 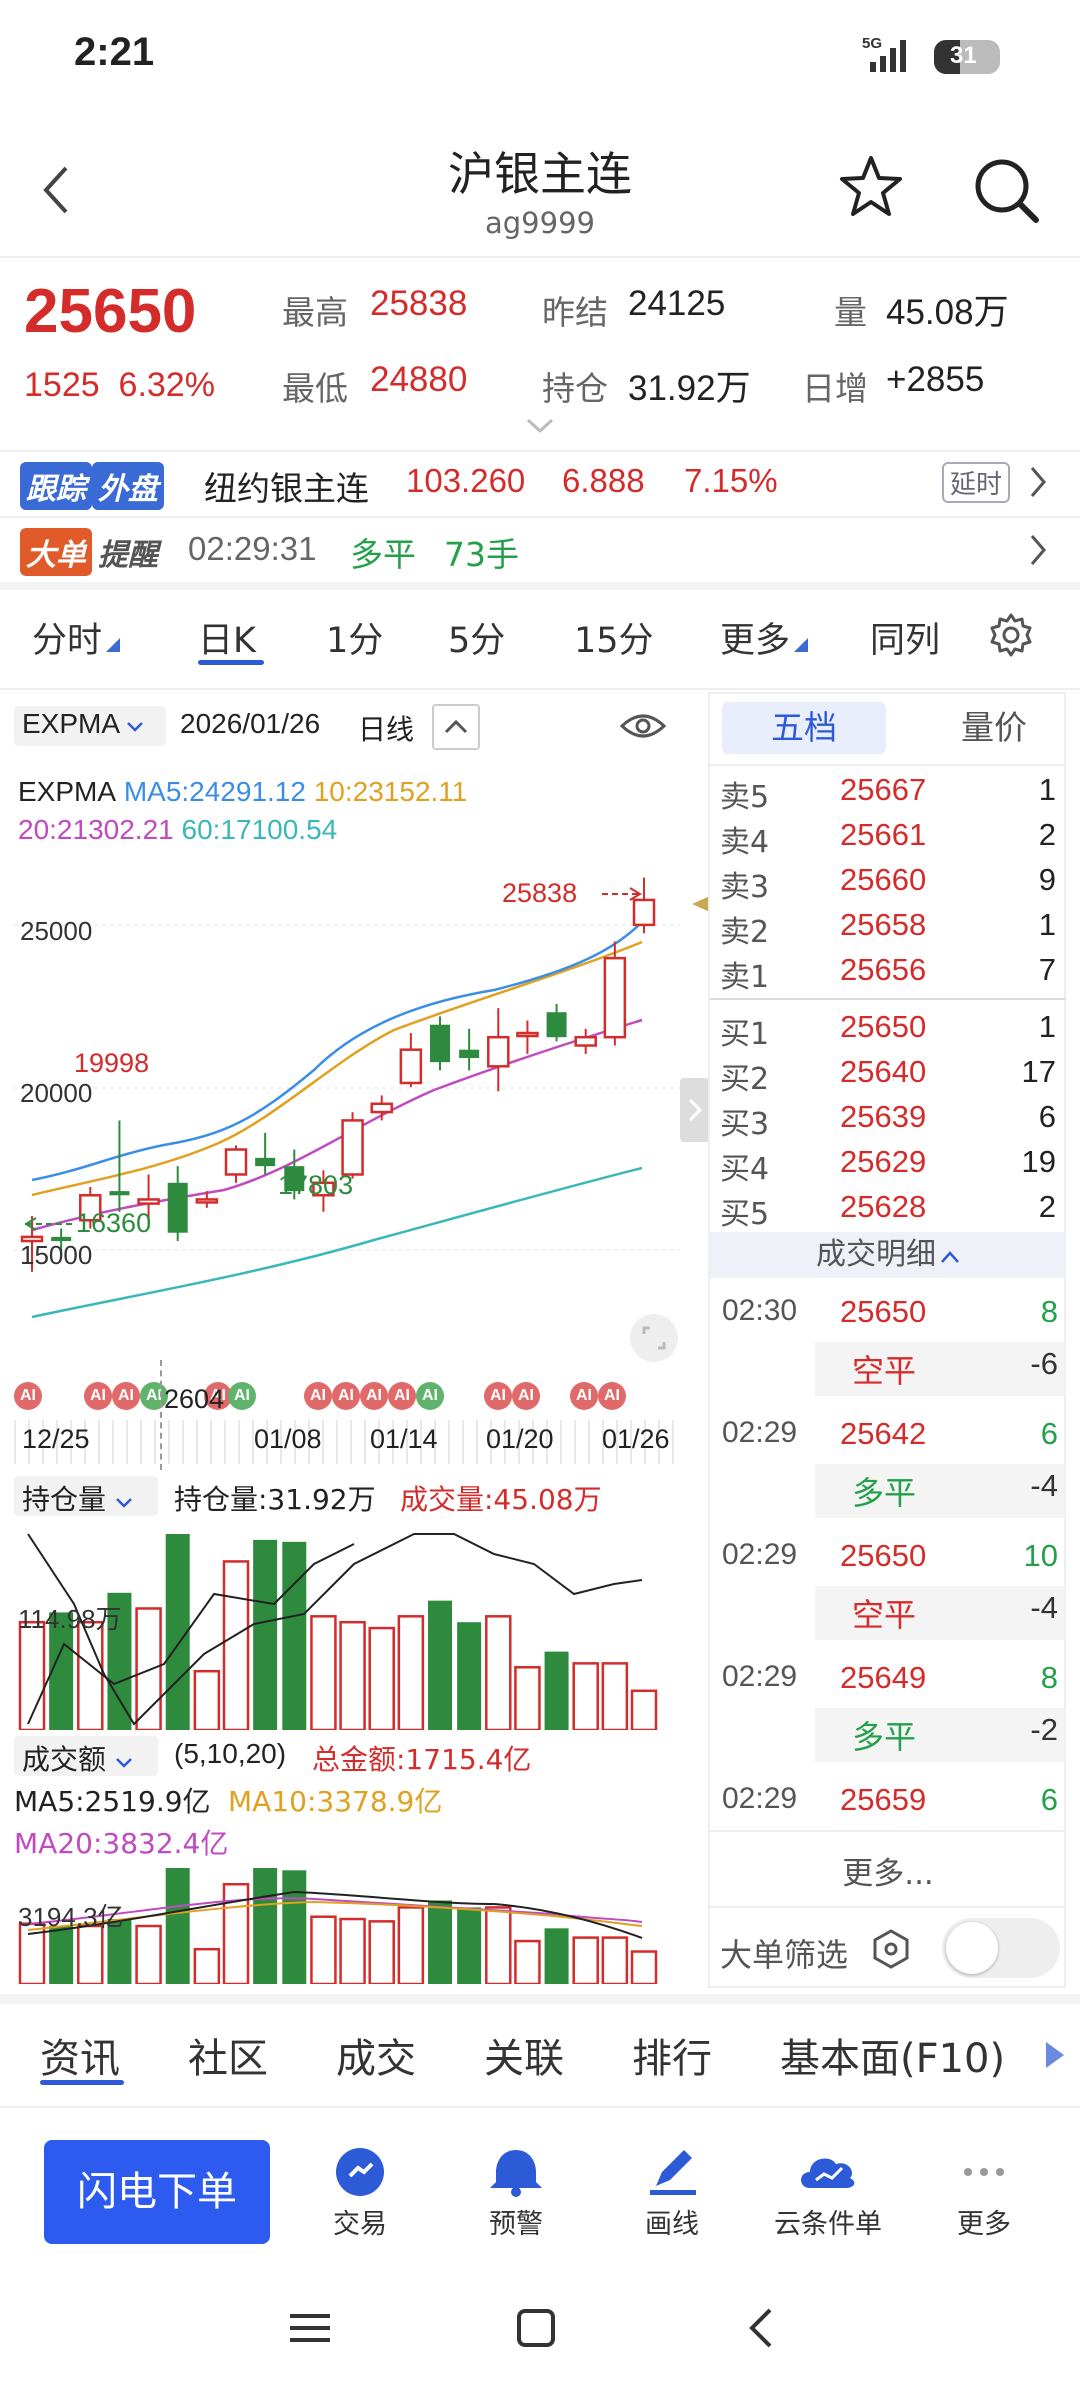 I want to click on alert-tag: 提醒, so click(x=128, y=555).